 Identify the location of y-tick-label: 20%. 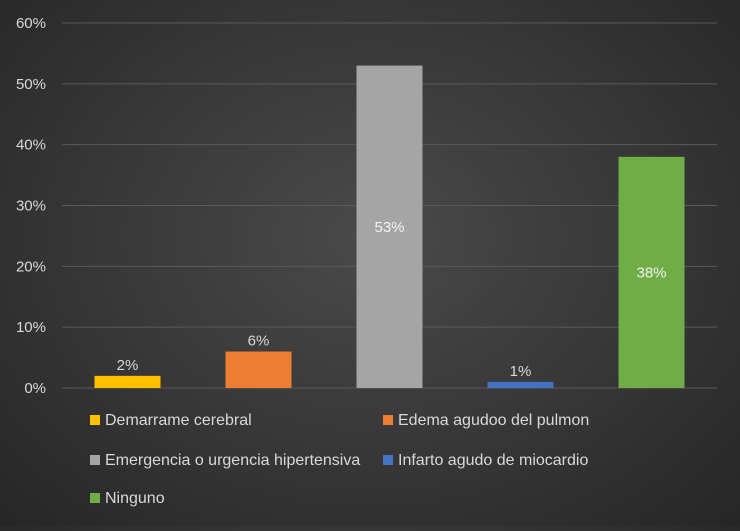
(31, 266).